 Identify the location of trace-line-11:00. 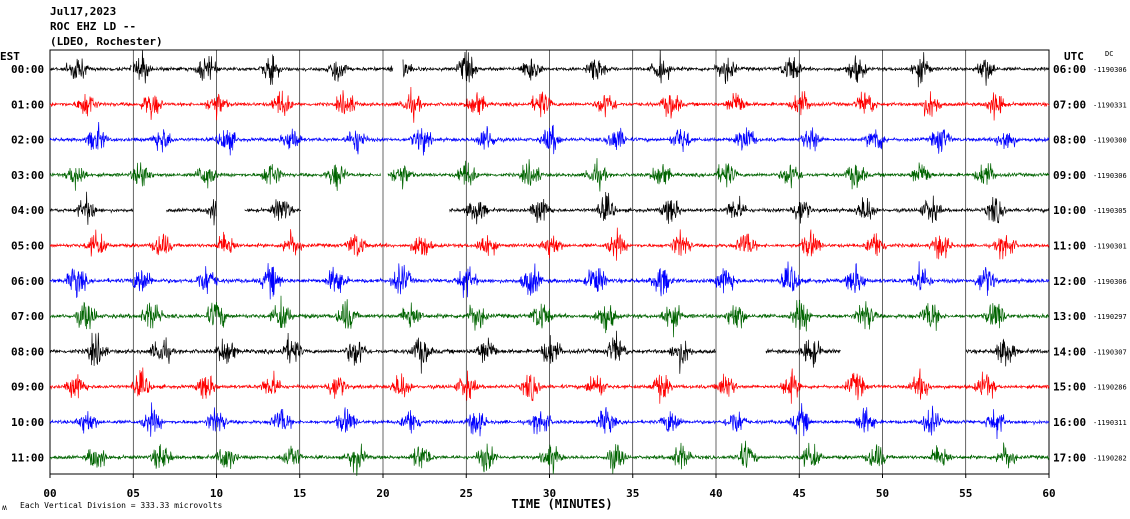
(549, 458).